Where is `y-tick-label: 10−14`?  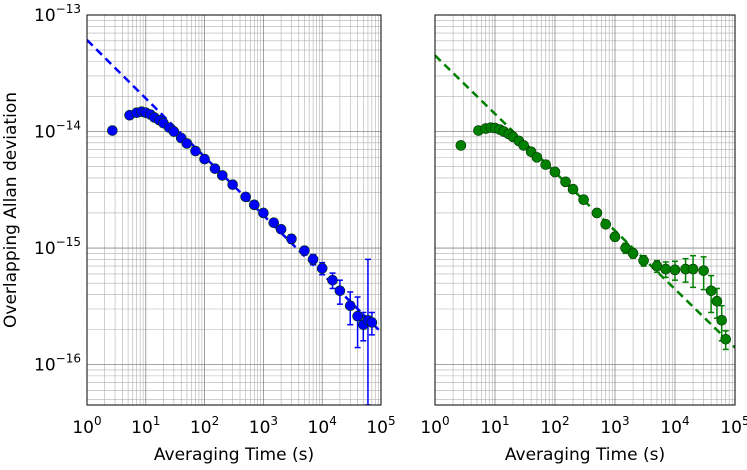 y-tick-label: 10−14 is located at coordinates (57, 131).